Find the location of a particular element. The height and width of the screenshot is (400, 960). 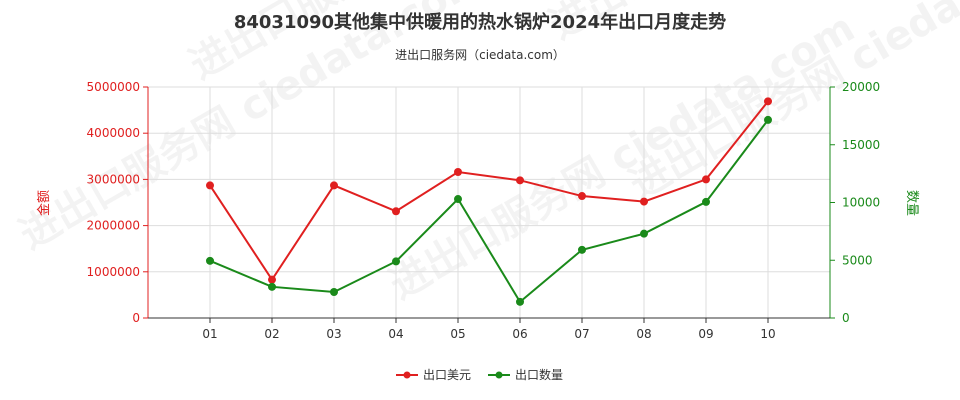

left-axis-ticks: 0 1000000 2000000 3000000 4000000 5000000 is located at coordinates (117, 202).